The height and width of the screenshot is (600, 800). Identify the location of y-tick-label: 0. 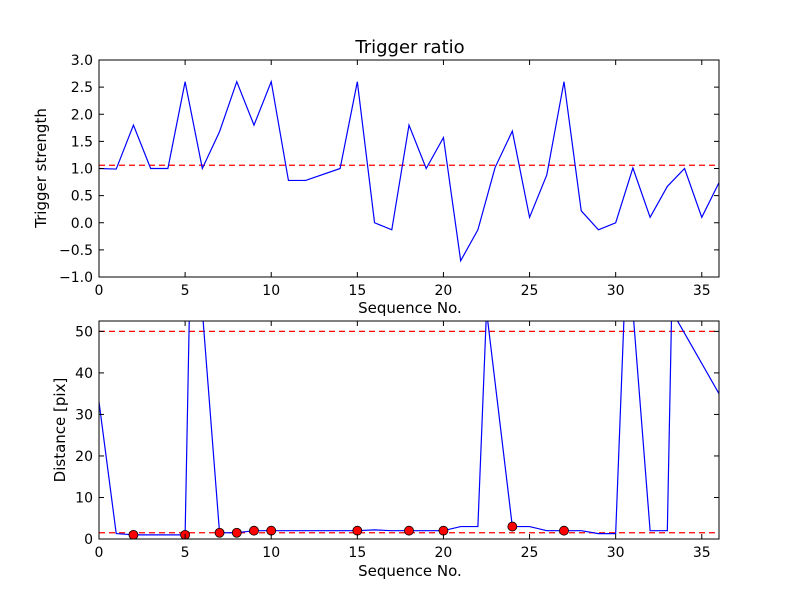
(88, 540).